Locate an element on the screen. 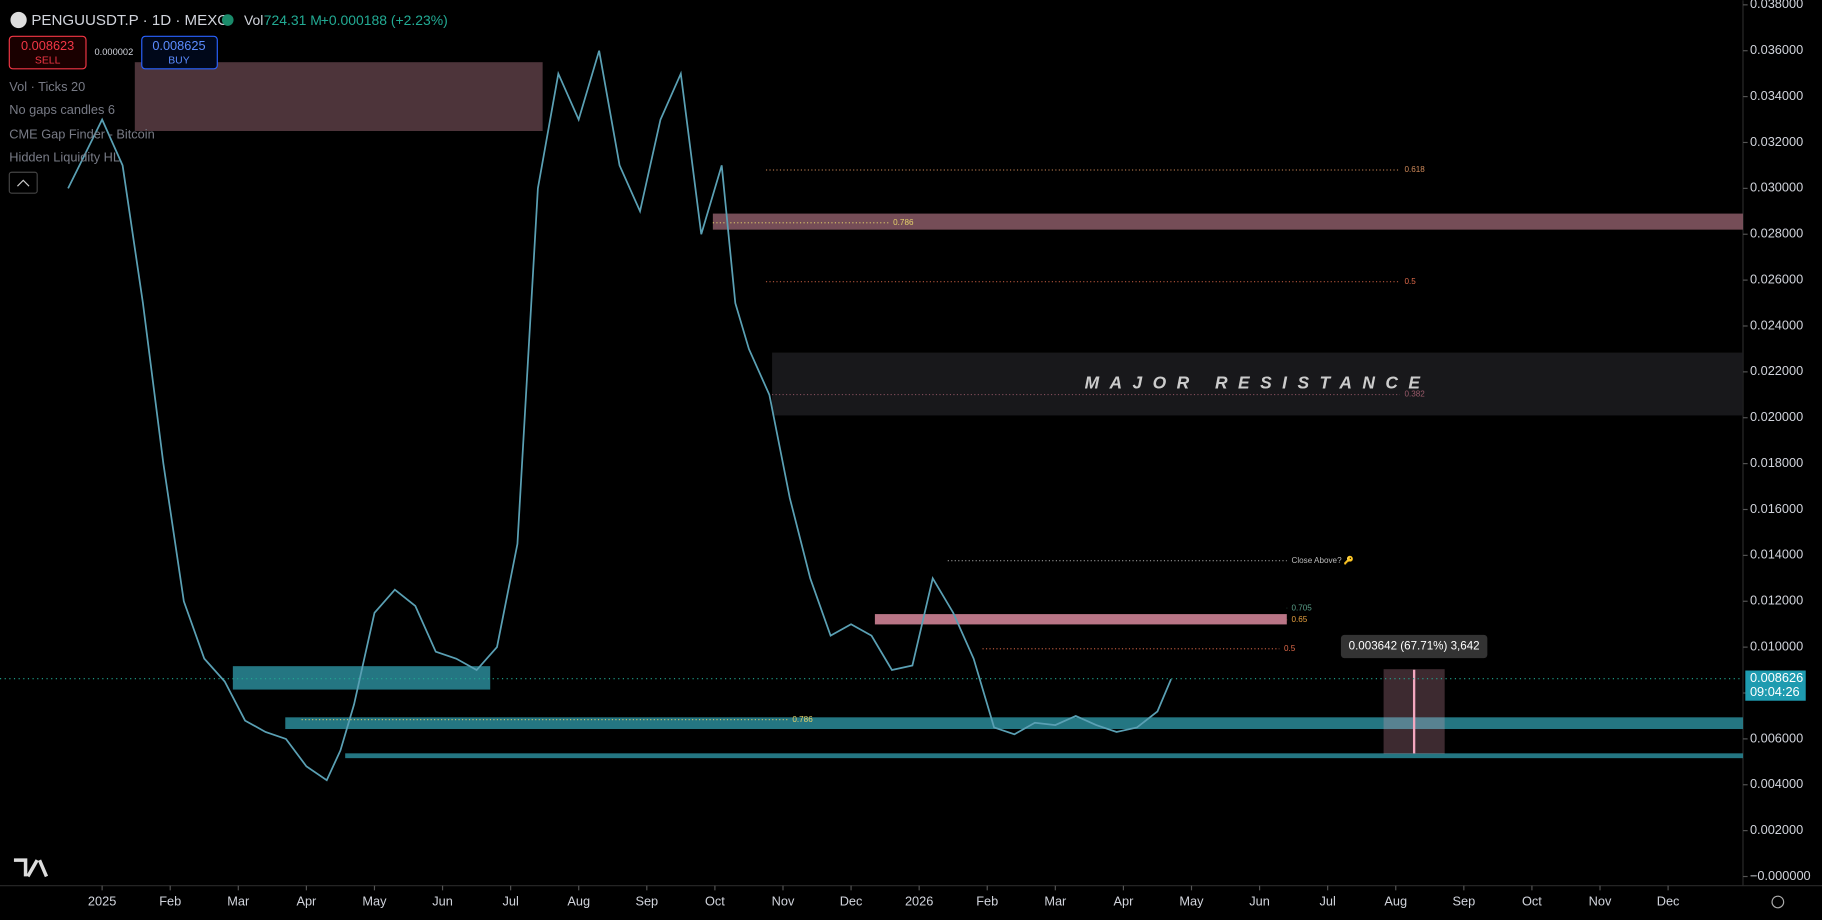  vol-value: 724.31 M is located at coordinates (293, 20).